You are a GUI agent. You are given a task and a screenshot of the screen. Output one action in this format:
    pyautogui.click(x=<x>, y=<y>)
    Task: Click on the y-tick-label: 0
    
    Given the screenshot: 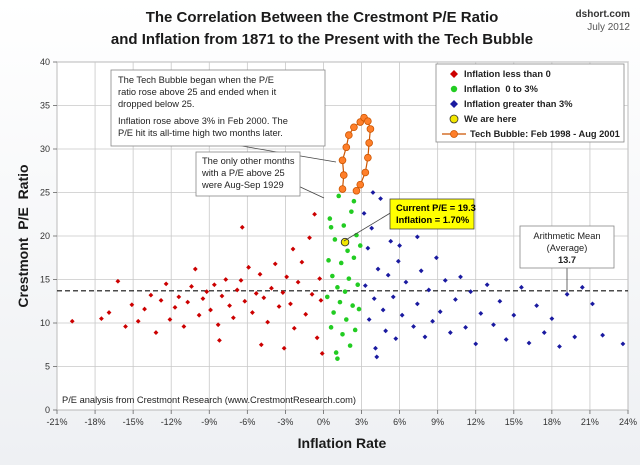 What is the action you would take?
    pyautogui.click(x=47, y=410)
    